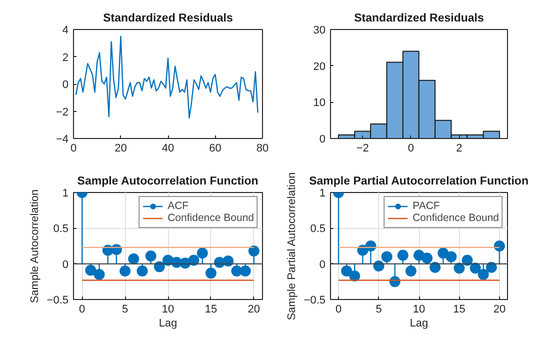 The image size is (560, 337). What do you see at coordinates (65, 30) in the screenshot?
I see `y-tick-label: 4` at bounding box center [65, 30].